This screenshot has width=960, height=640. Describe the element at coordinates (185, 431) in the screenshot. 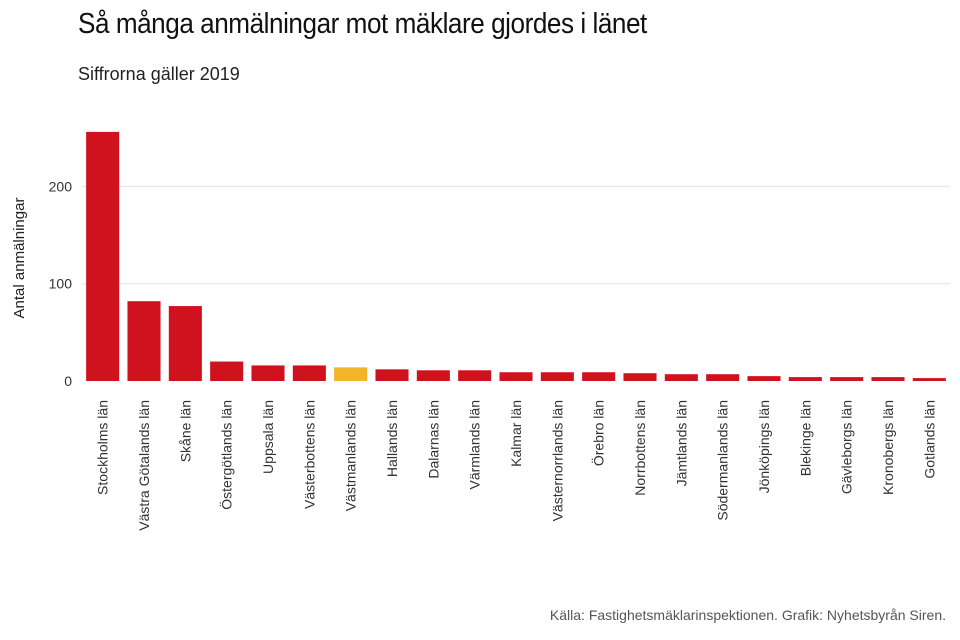

I see `x-tick-label: Skåne län` at that location.